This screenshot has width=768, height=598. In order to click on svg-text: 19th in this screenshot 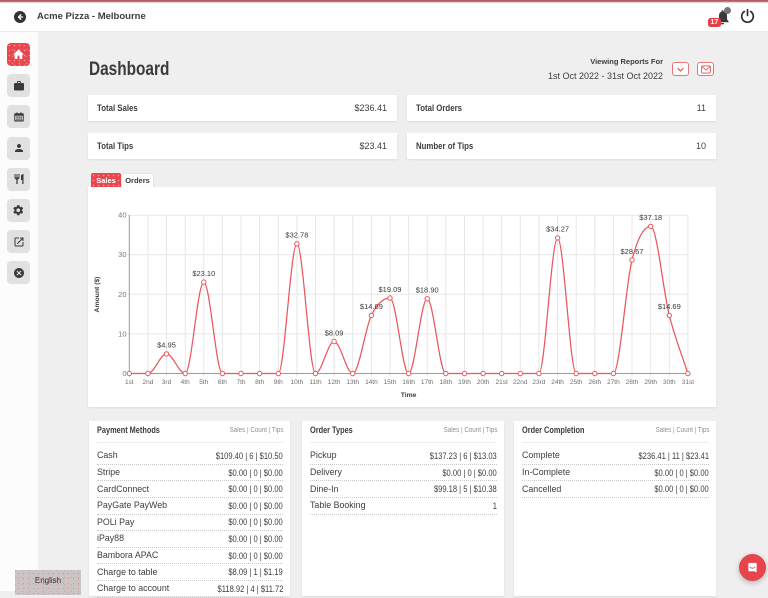, I will do `click(464, 382)`.